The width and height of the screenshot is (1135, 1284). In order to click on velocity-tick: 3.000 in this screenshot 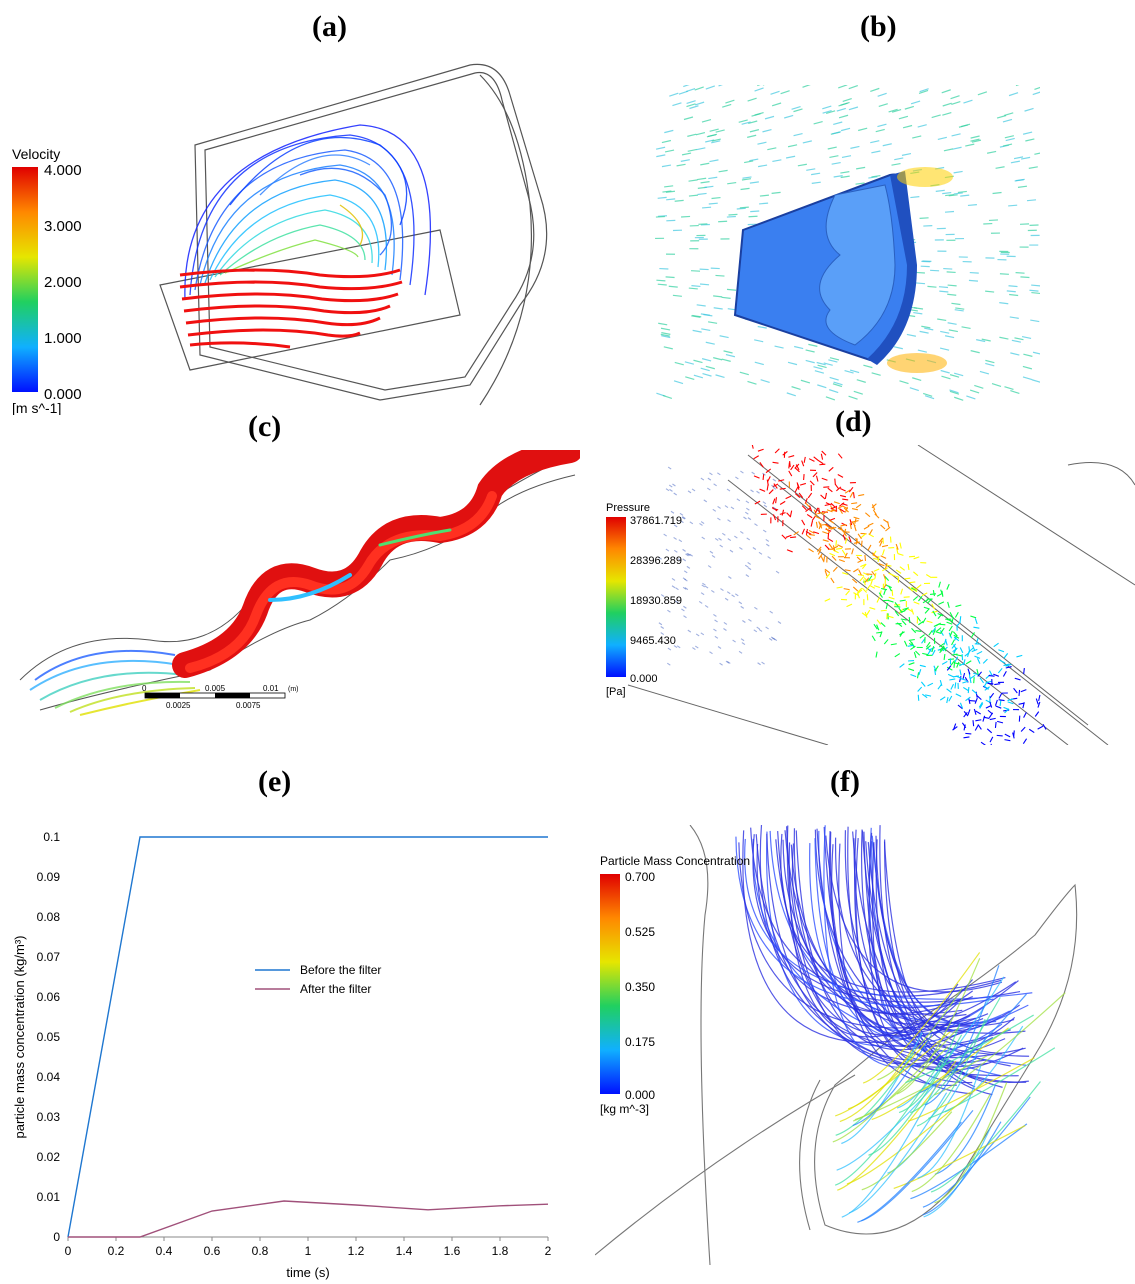, I will do `click(63, 226)`.